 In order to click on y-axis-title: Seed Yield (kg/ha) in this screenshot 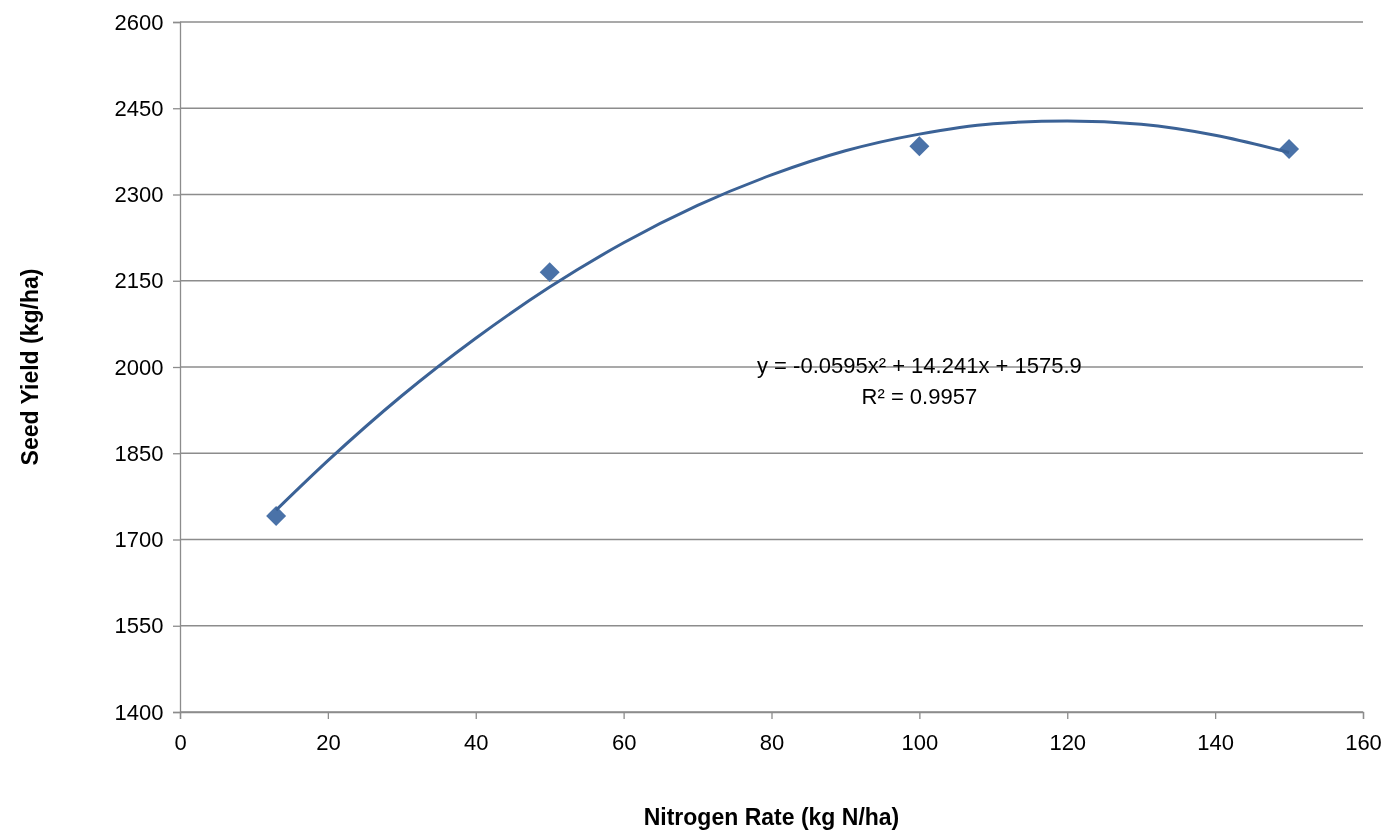, I will do `click(30, 367)`.